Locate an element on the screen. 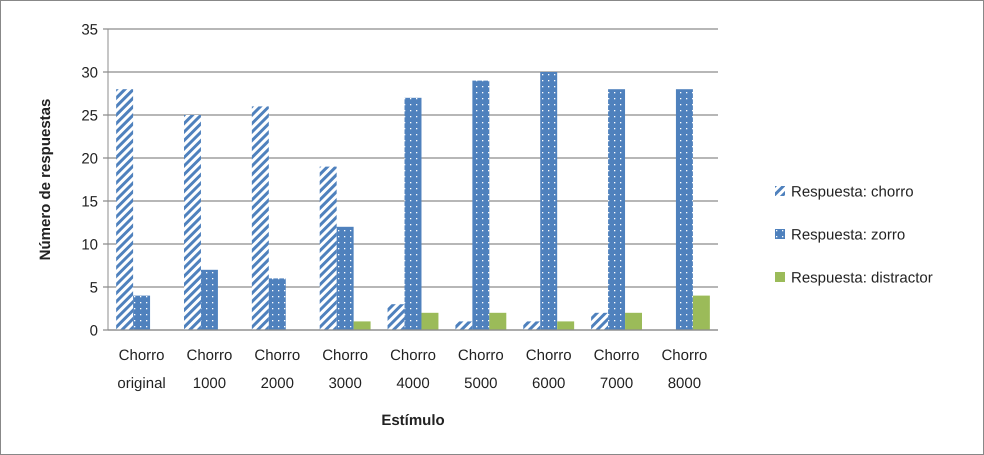 The width and height of the screenshot is (984, 455). x-tick-label: Chorro original is located at coordinates (141, 369).